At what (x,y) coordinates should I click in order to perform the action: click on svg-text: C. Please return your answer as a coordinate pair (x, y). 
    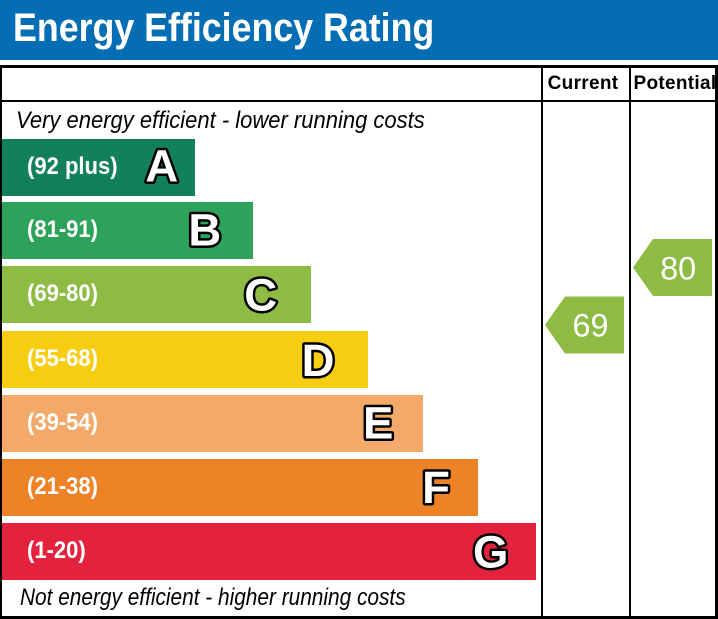
    Looking at the image, I should click on (260, 295).